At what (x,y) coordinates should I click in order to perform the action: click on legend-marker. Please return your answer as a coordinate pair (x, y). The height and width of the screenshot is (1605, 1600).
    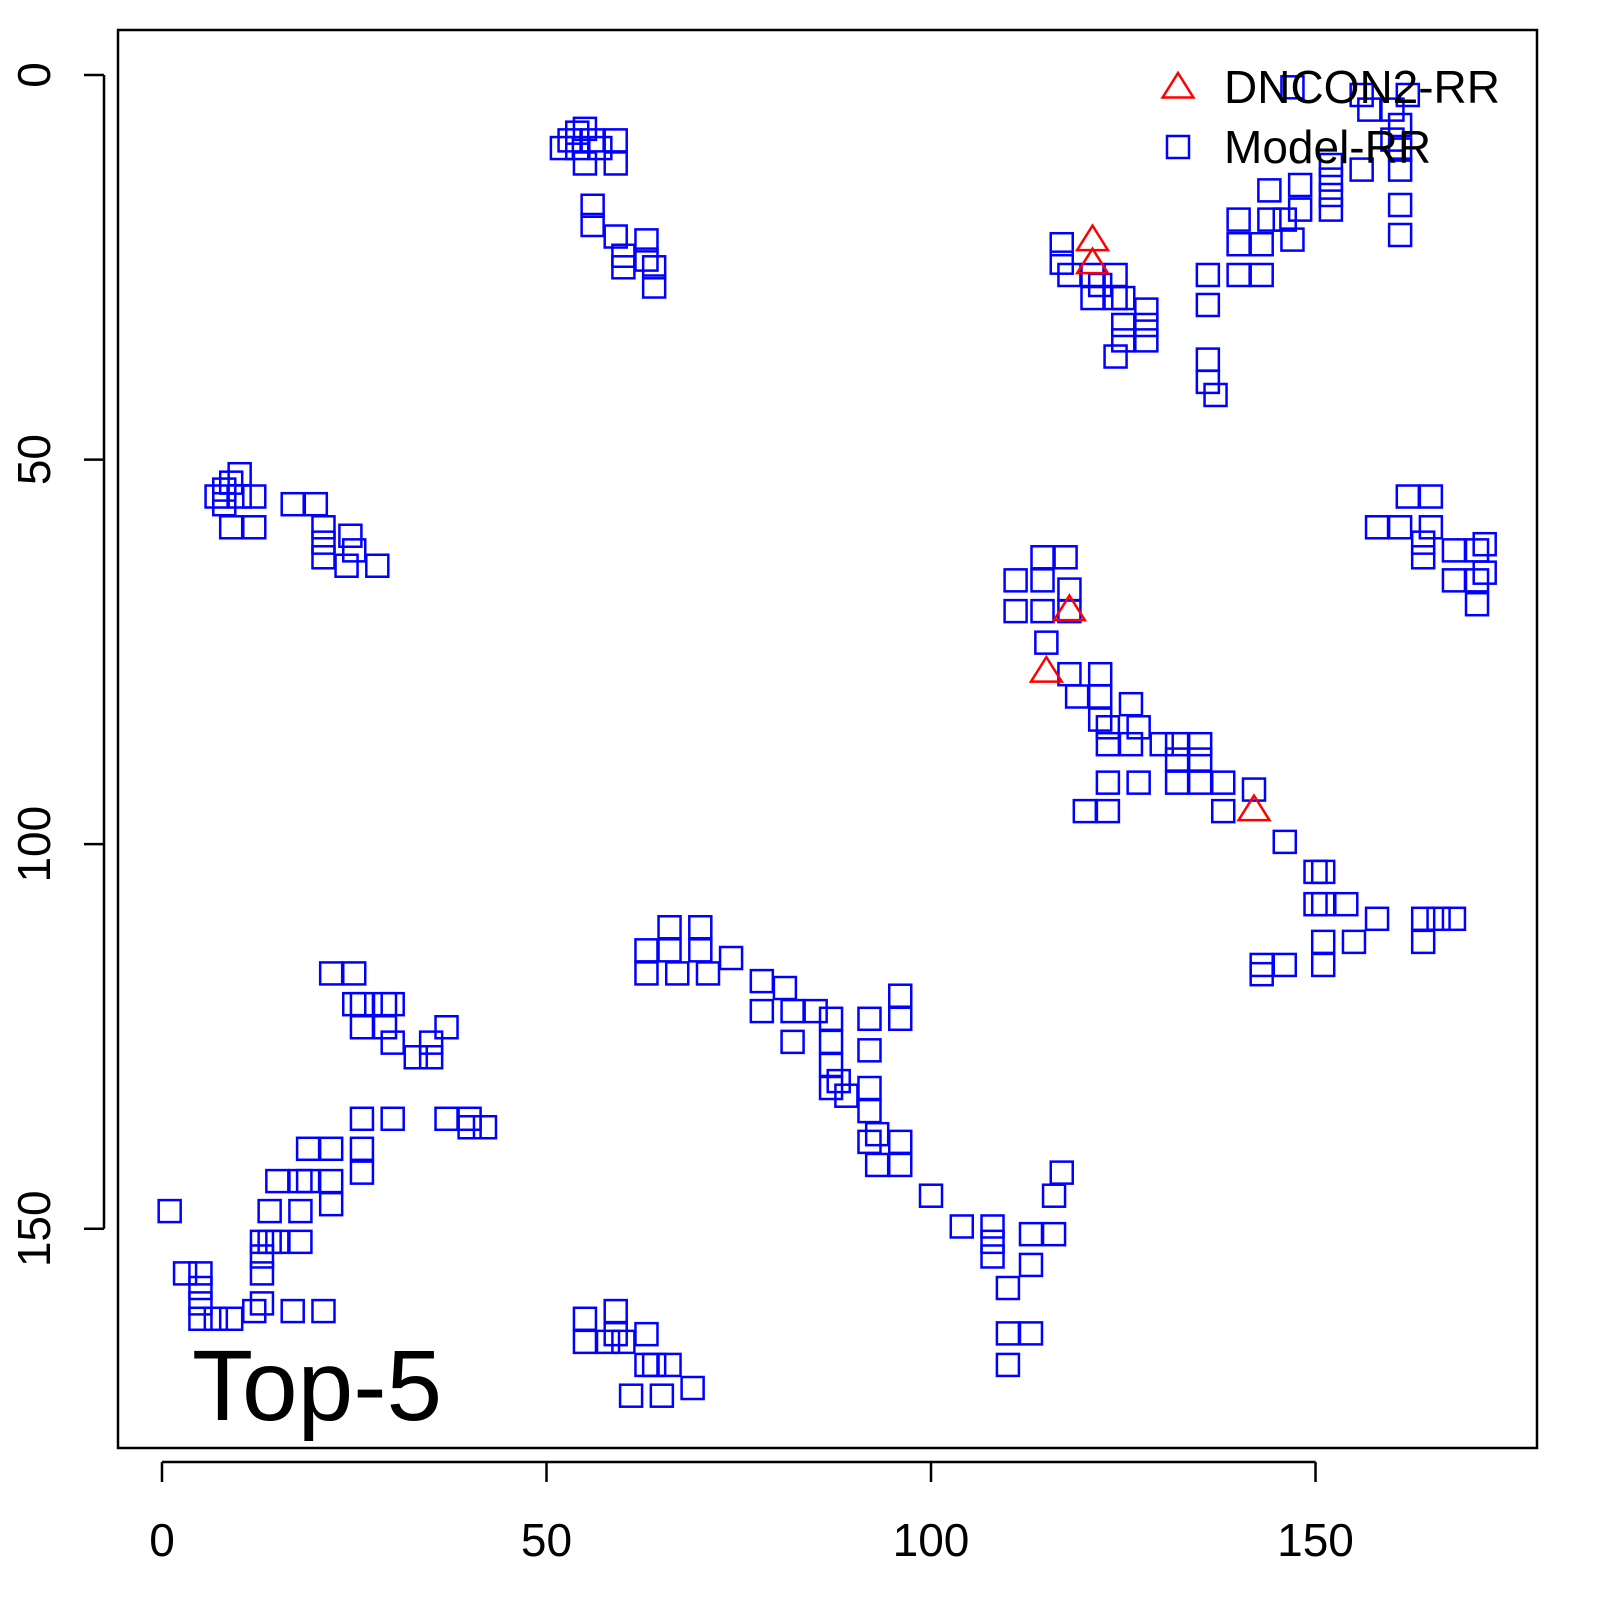
    Looking at the image, I should click on (1178, 147).